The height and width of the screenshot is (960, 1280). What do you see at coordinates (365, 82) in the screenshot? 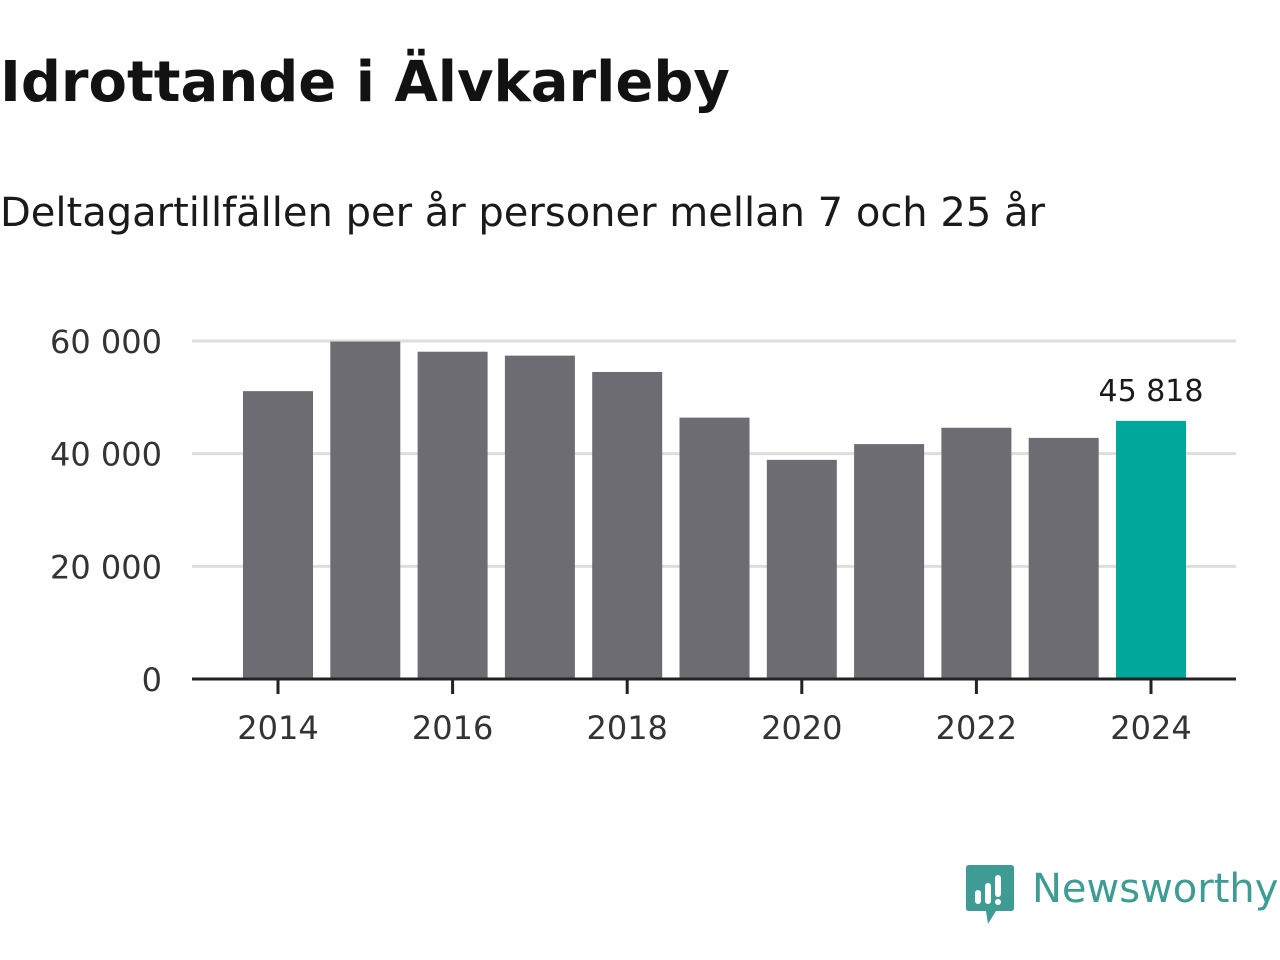
I see `chart-title: Idrottande i Älvkarleby` at bounding box center [365, 82].